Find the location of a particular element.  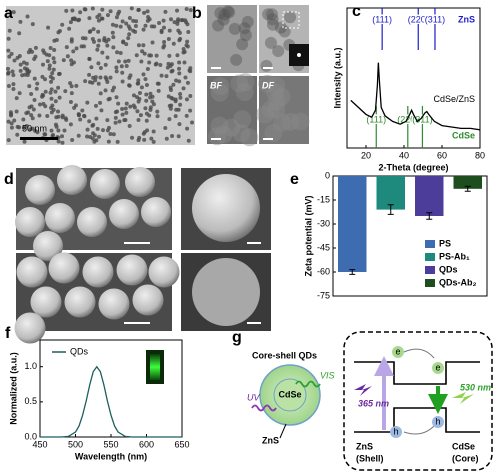

tem-image is located at coordinates (232, 39).